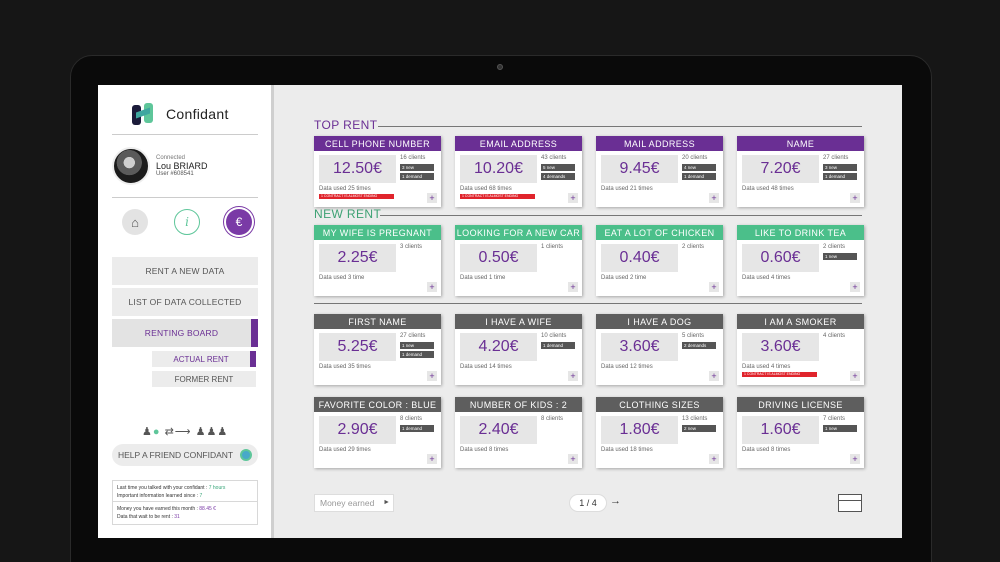 The image size is (1000, 562). I want to click on card-usage: Data used 2 time, so click(624, 278).